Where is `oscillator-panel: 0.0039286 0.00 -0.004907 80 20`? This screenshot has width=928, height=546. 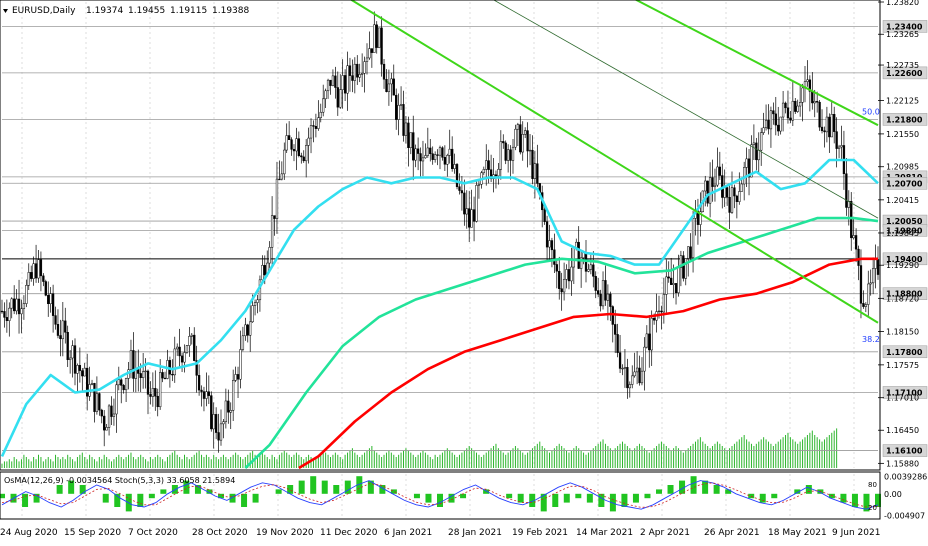 oscillator-panel: 0.0039286 0.00 -0.004907 80 20 is located at coordinates (463, 496).